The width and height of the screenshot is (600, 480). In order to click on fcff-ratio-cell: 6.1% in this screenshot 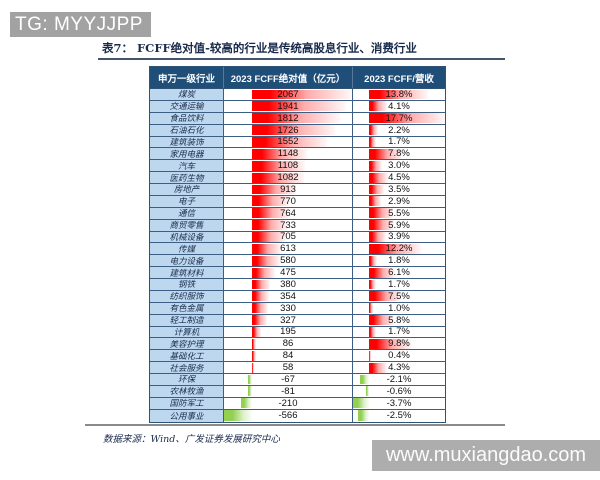, I will do `click(399, 272)`.